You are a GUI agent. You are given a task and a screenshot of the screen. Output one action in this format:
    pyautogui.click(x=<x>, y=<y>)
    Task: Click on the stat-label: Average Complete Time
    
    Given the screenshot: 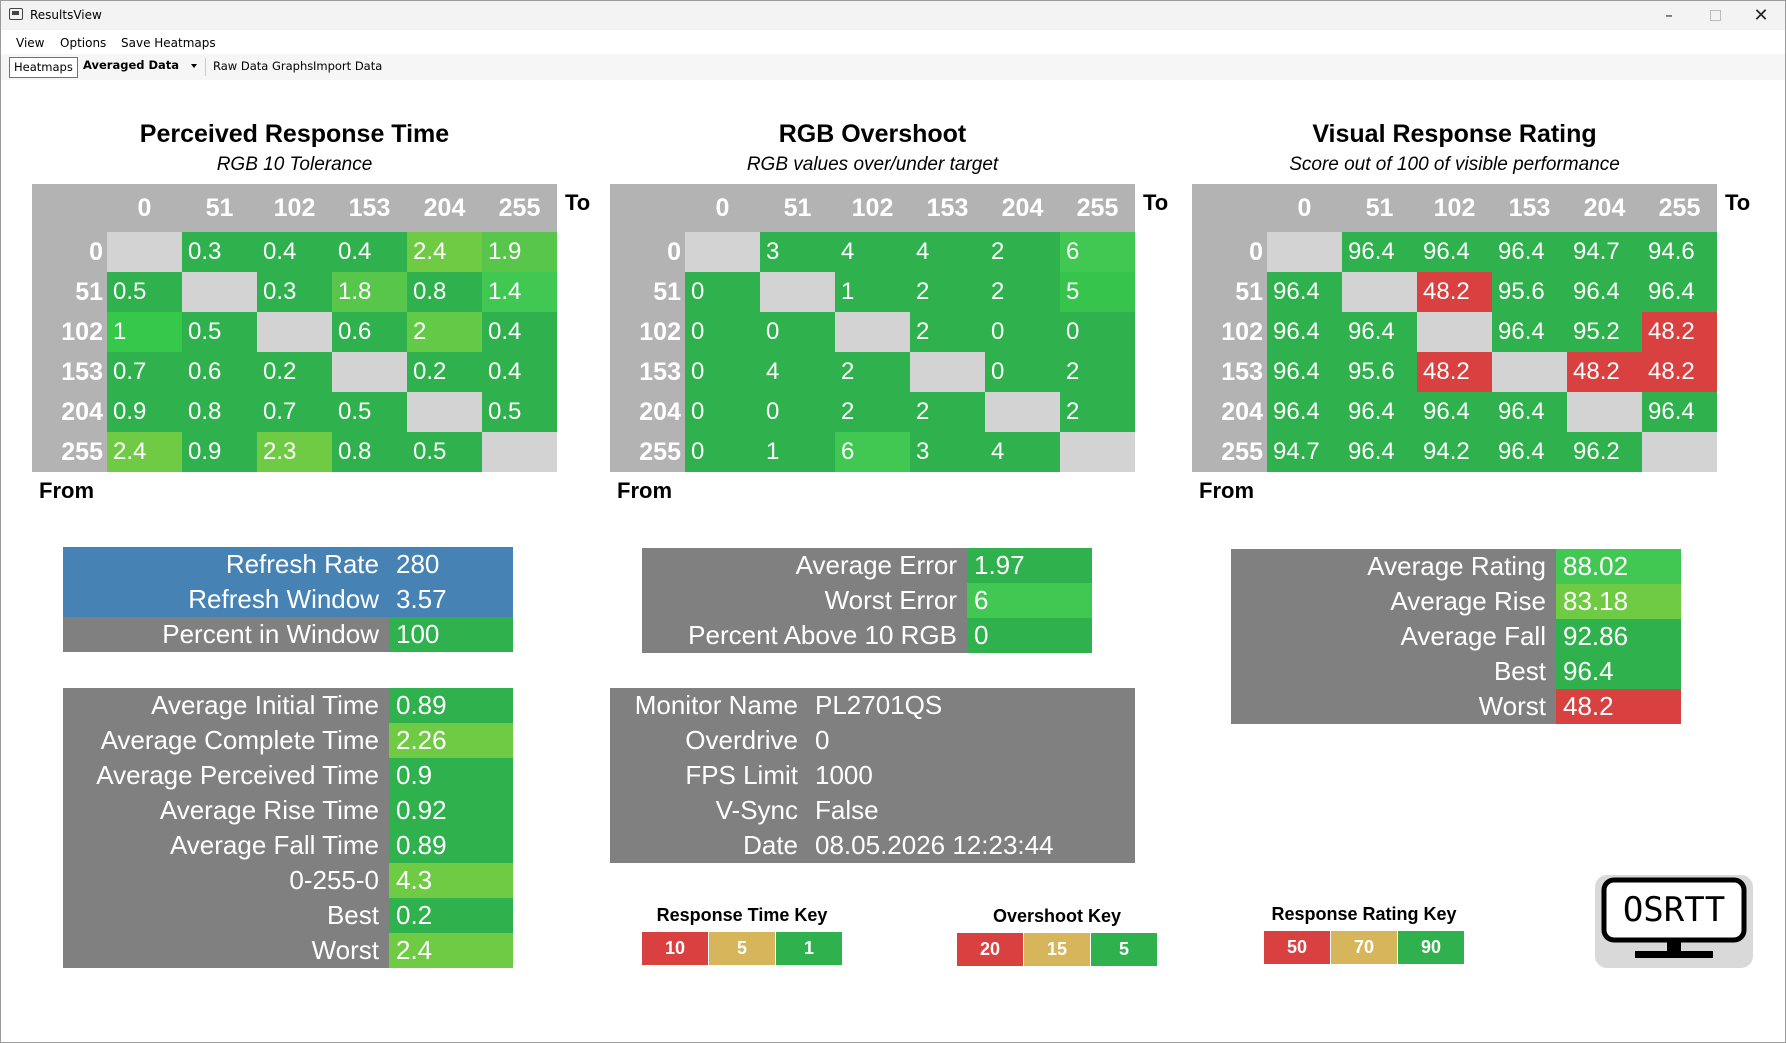 What is the action you would take?
    pyautogui.click(x=226, y=740)
    